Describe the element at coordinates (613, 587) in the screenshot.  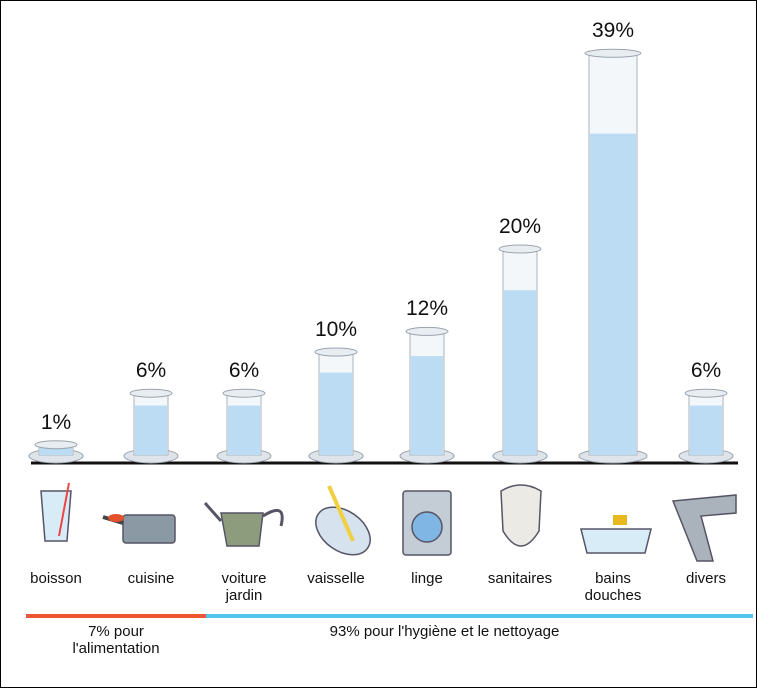
I see `category-label: bains douches` at that location.